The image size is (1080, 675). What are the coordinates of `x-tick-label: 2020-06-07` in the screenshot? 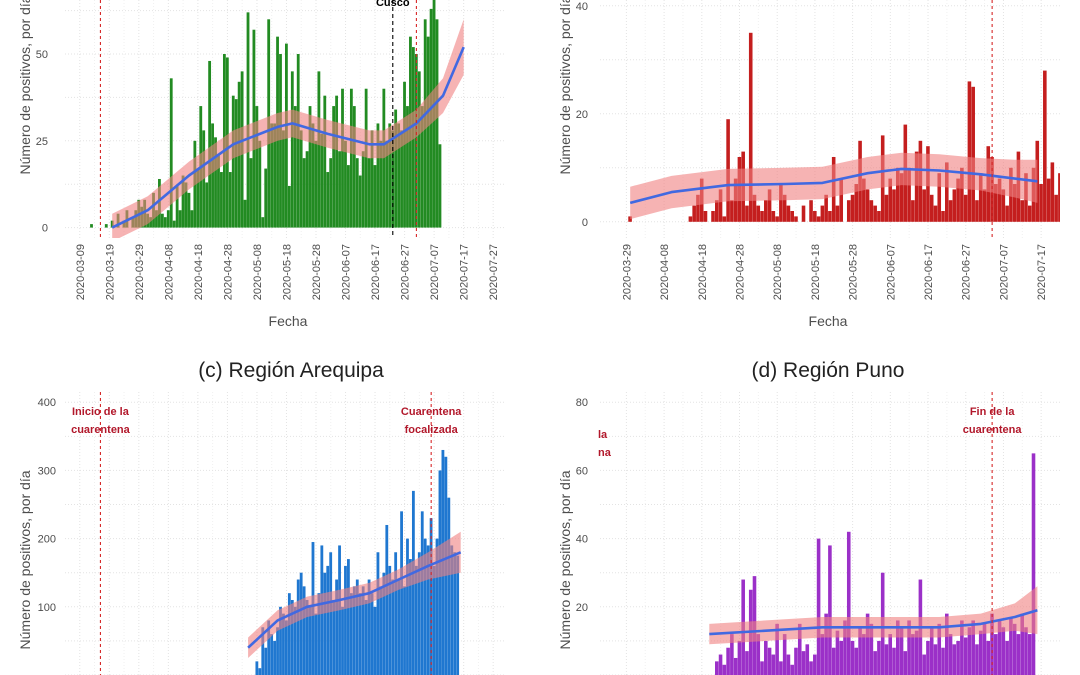 It's located at (891, 272).